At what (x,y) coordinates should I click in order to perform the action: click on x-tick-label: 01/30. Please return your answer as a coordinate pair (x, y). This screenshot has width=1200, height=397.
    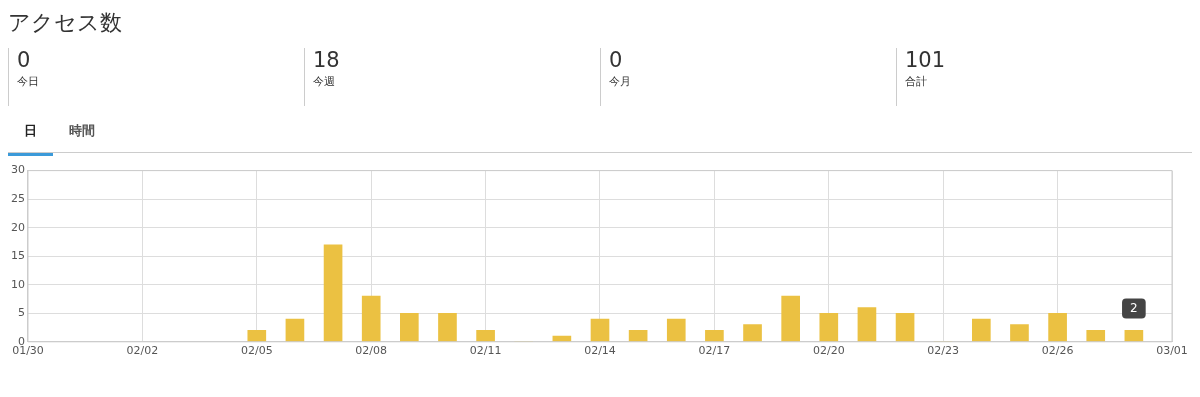
    Looking at the image, I should click on (28, 351).